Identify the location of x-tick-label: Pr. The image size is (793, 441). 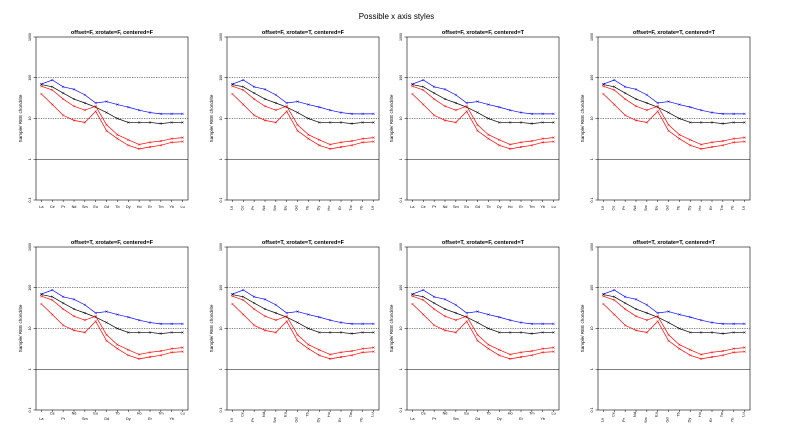
(624, 419).